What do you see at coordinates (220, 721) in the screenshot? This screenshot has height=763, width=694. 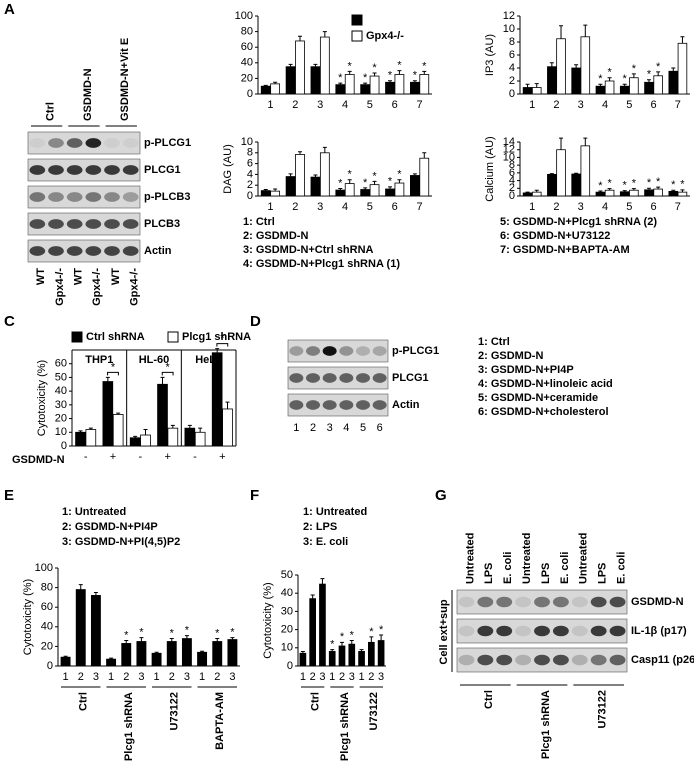 I see `group-label: BAPTA-AM` at bounding box center [220, 721].